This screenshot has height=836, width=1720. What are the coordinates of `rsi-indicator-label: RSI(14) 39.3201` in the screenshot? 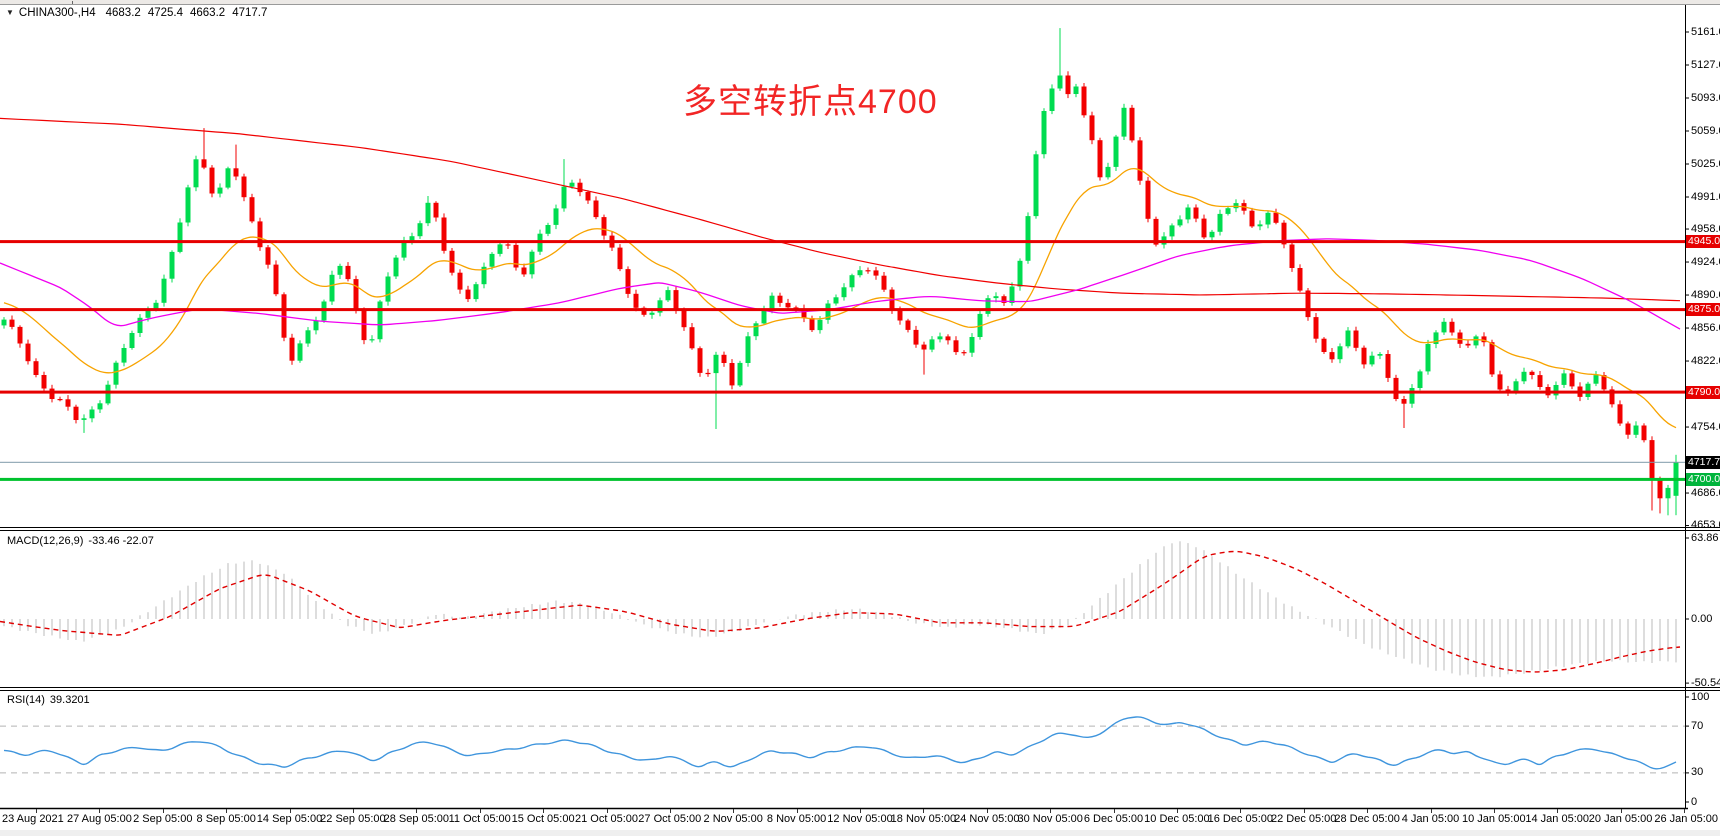 It's located at (51, 700).